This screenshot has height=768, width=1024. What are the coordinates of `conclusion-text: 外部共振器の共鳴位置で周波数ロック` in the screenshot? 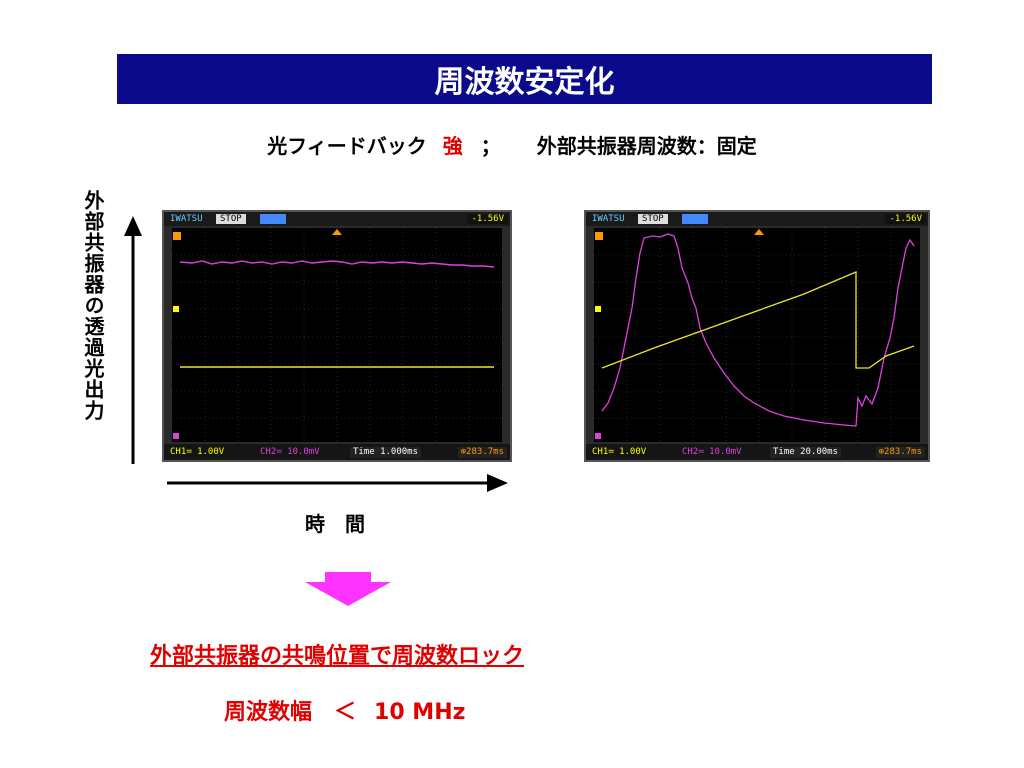 It's located at (337, 656).